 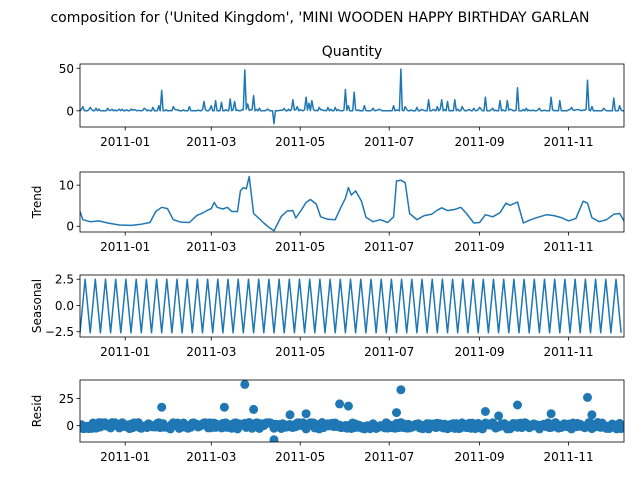 I want to click on y-axis-label: Seasonal, so click(x=37, y=306).